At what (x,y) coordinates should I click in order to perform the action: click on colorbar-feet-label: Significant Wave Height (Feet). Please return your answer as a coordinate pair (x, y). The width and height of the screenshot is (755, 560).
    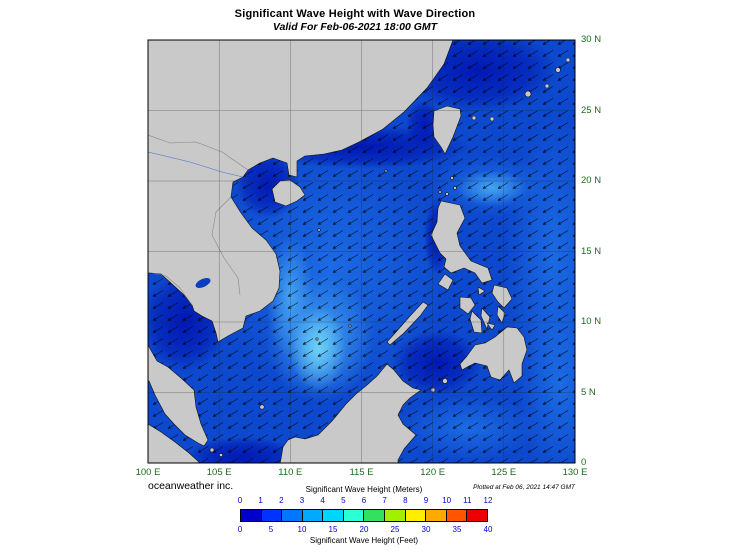
    Looking at the image, I should click on (364, 540).